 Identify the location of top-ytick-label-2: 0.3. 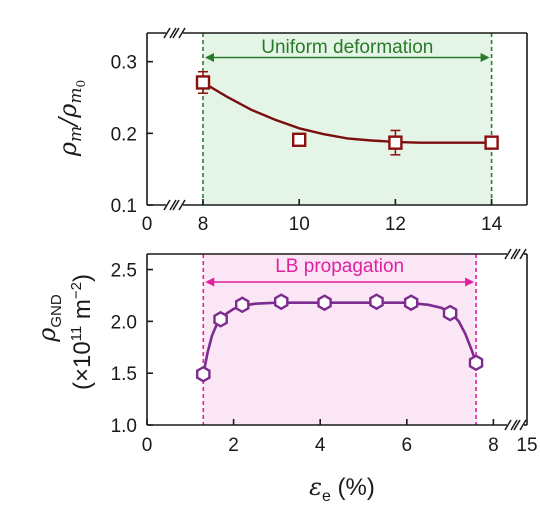
(124, 63).